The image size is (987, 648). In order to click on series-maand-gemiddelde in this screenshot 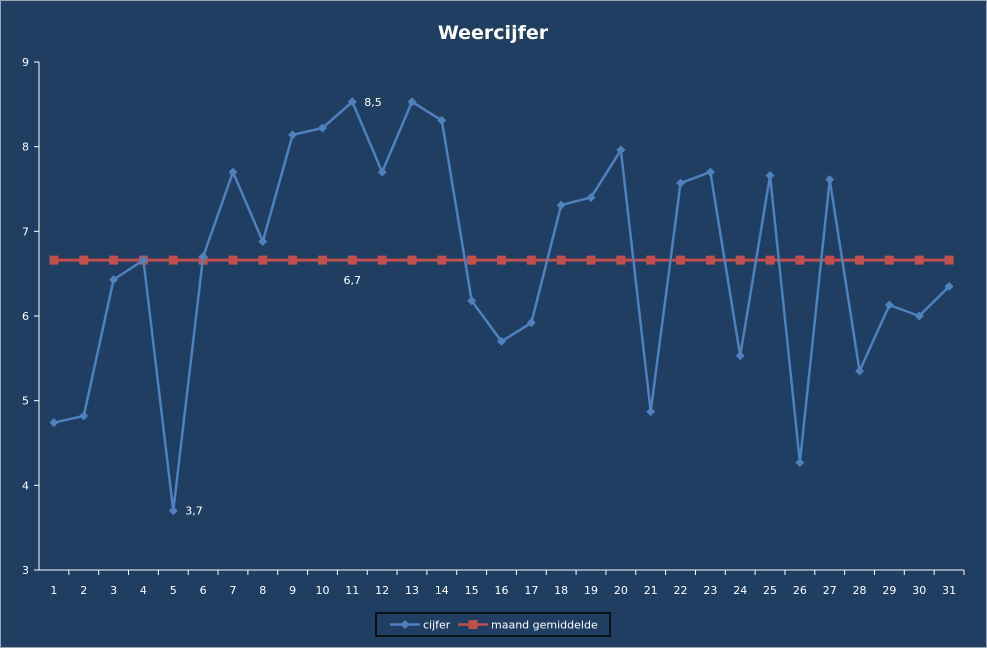, I will do `click(501, 260)`.